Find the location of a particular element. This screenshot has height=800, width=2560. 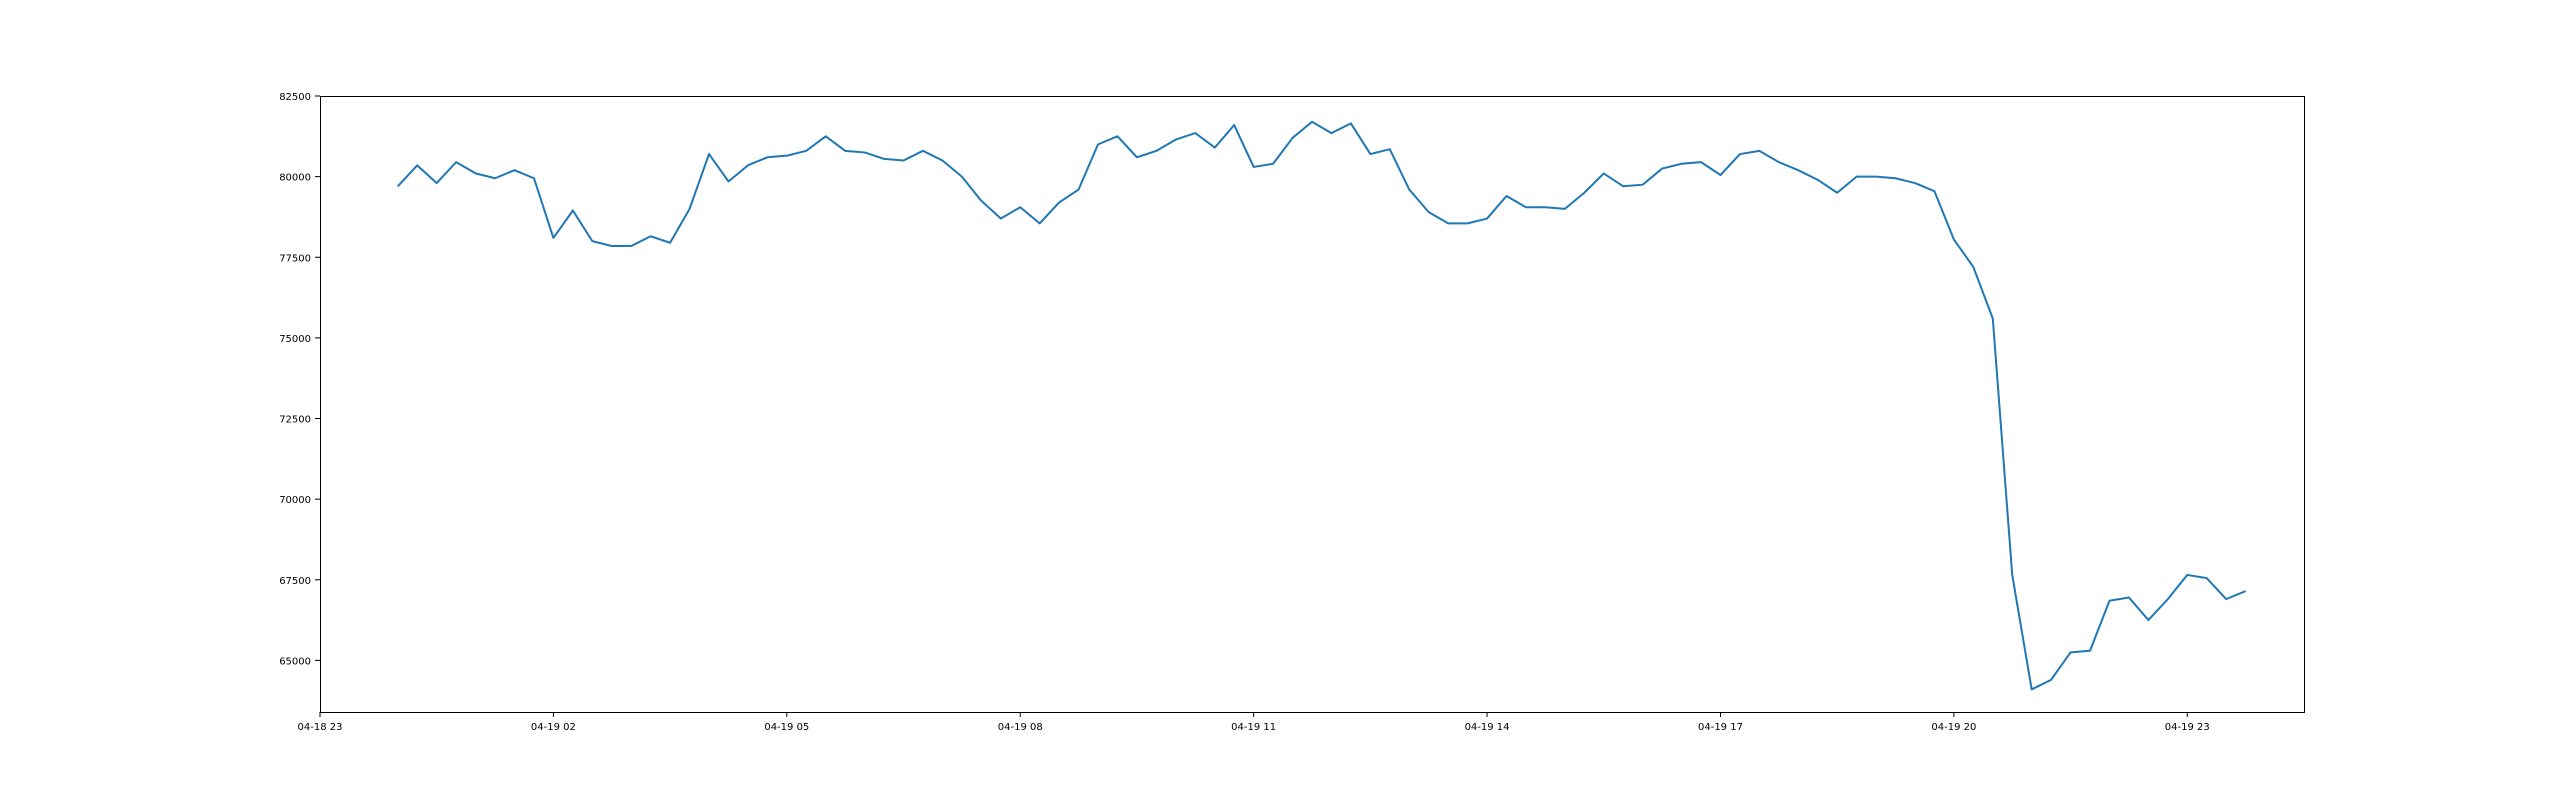

x-tick-label: 04-19 23 is located at coordinates (2187, 727).